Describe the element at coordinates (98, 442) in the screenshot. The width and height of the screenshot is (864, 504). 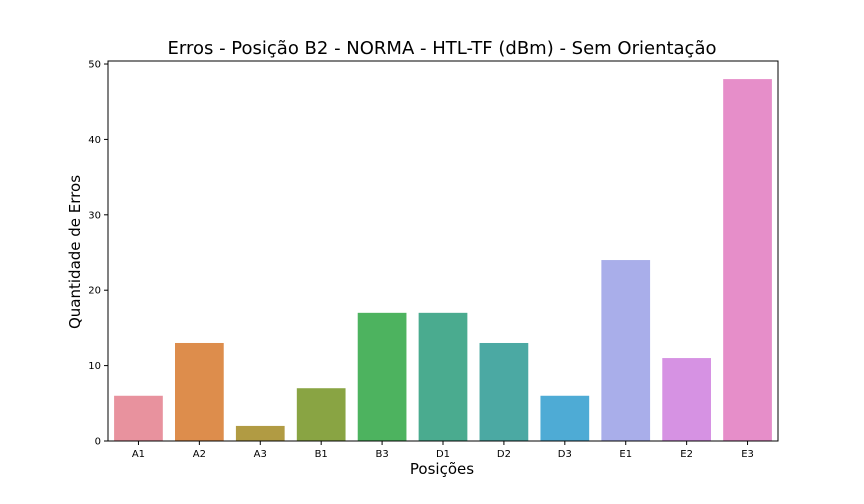
I see `y-tick-label: 0` at that location.